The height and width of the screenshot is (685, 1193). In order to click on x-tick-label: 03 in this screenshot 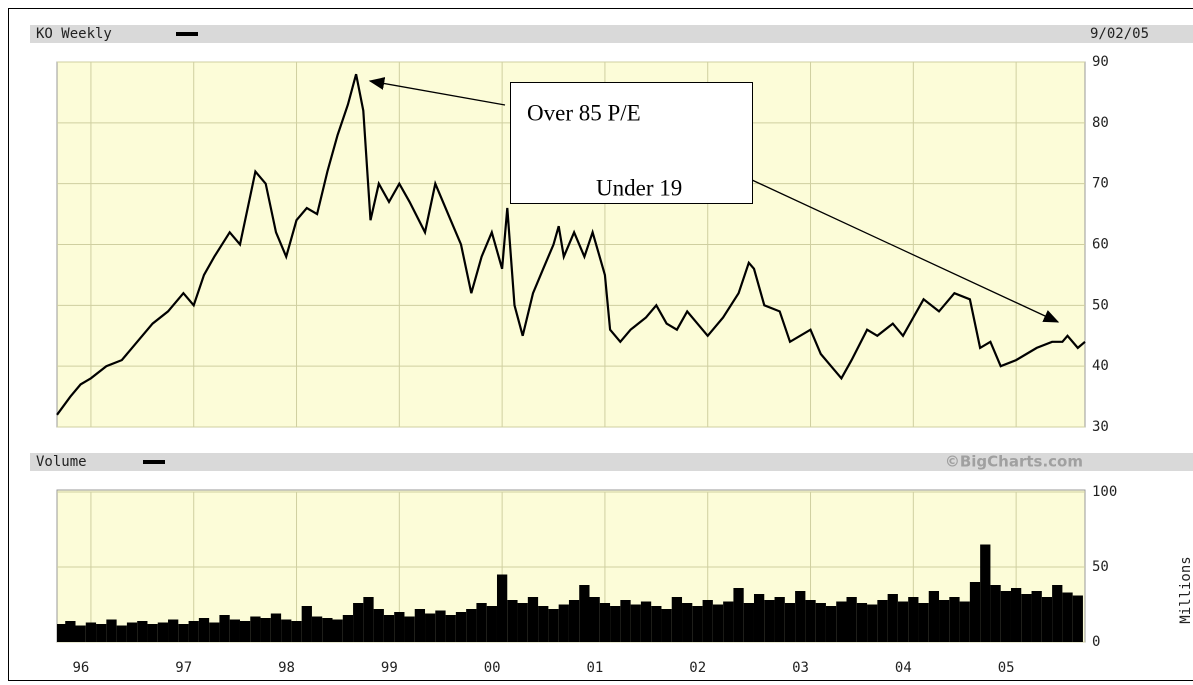, I will do `click(800, 668)`.